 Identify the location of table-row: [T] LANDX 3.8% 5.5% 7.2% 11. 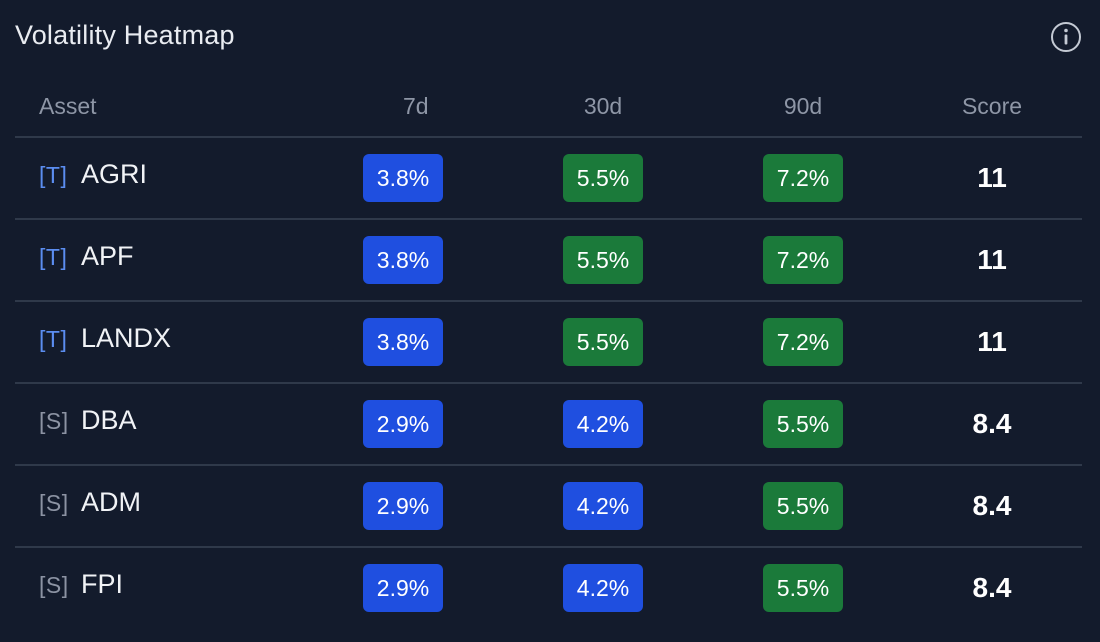
(548, 343).